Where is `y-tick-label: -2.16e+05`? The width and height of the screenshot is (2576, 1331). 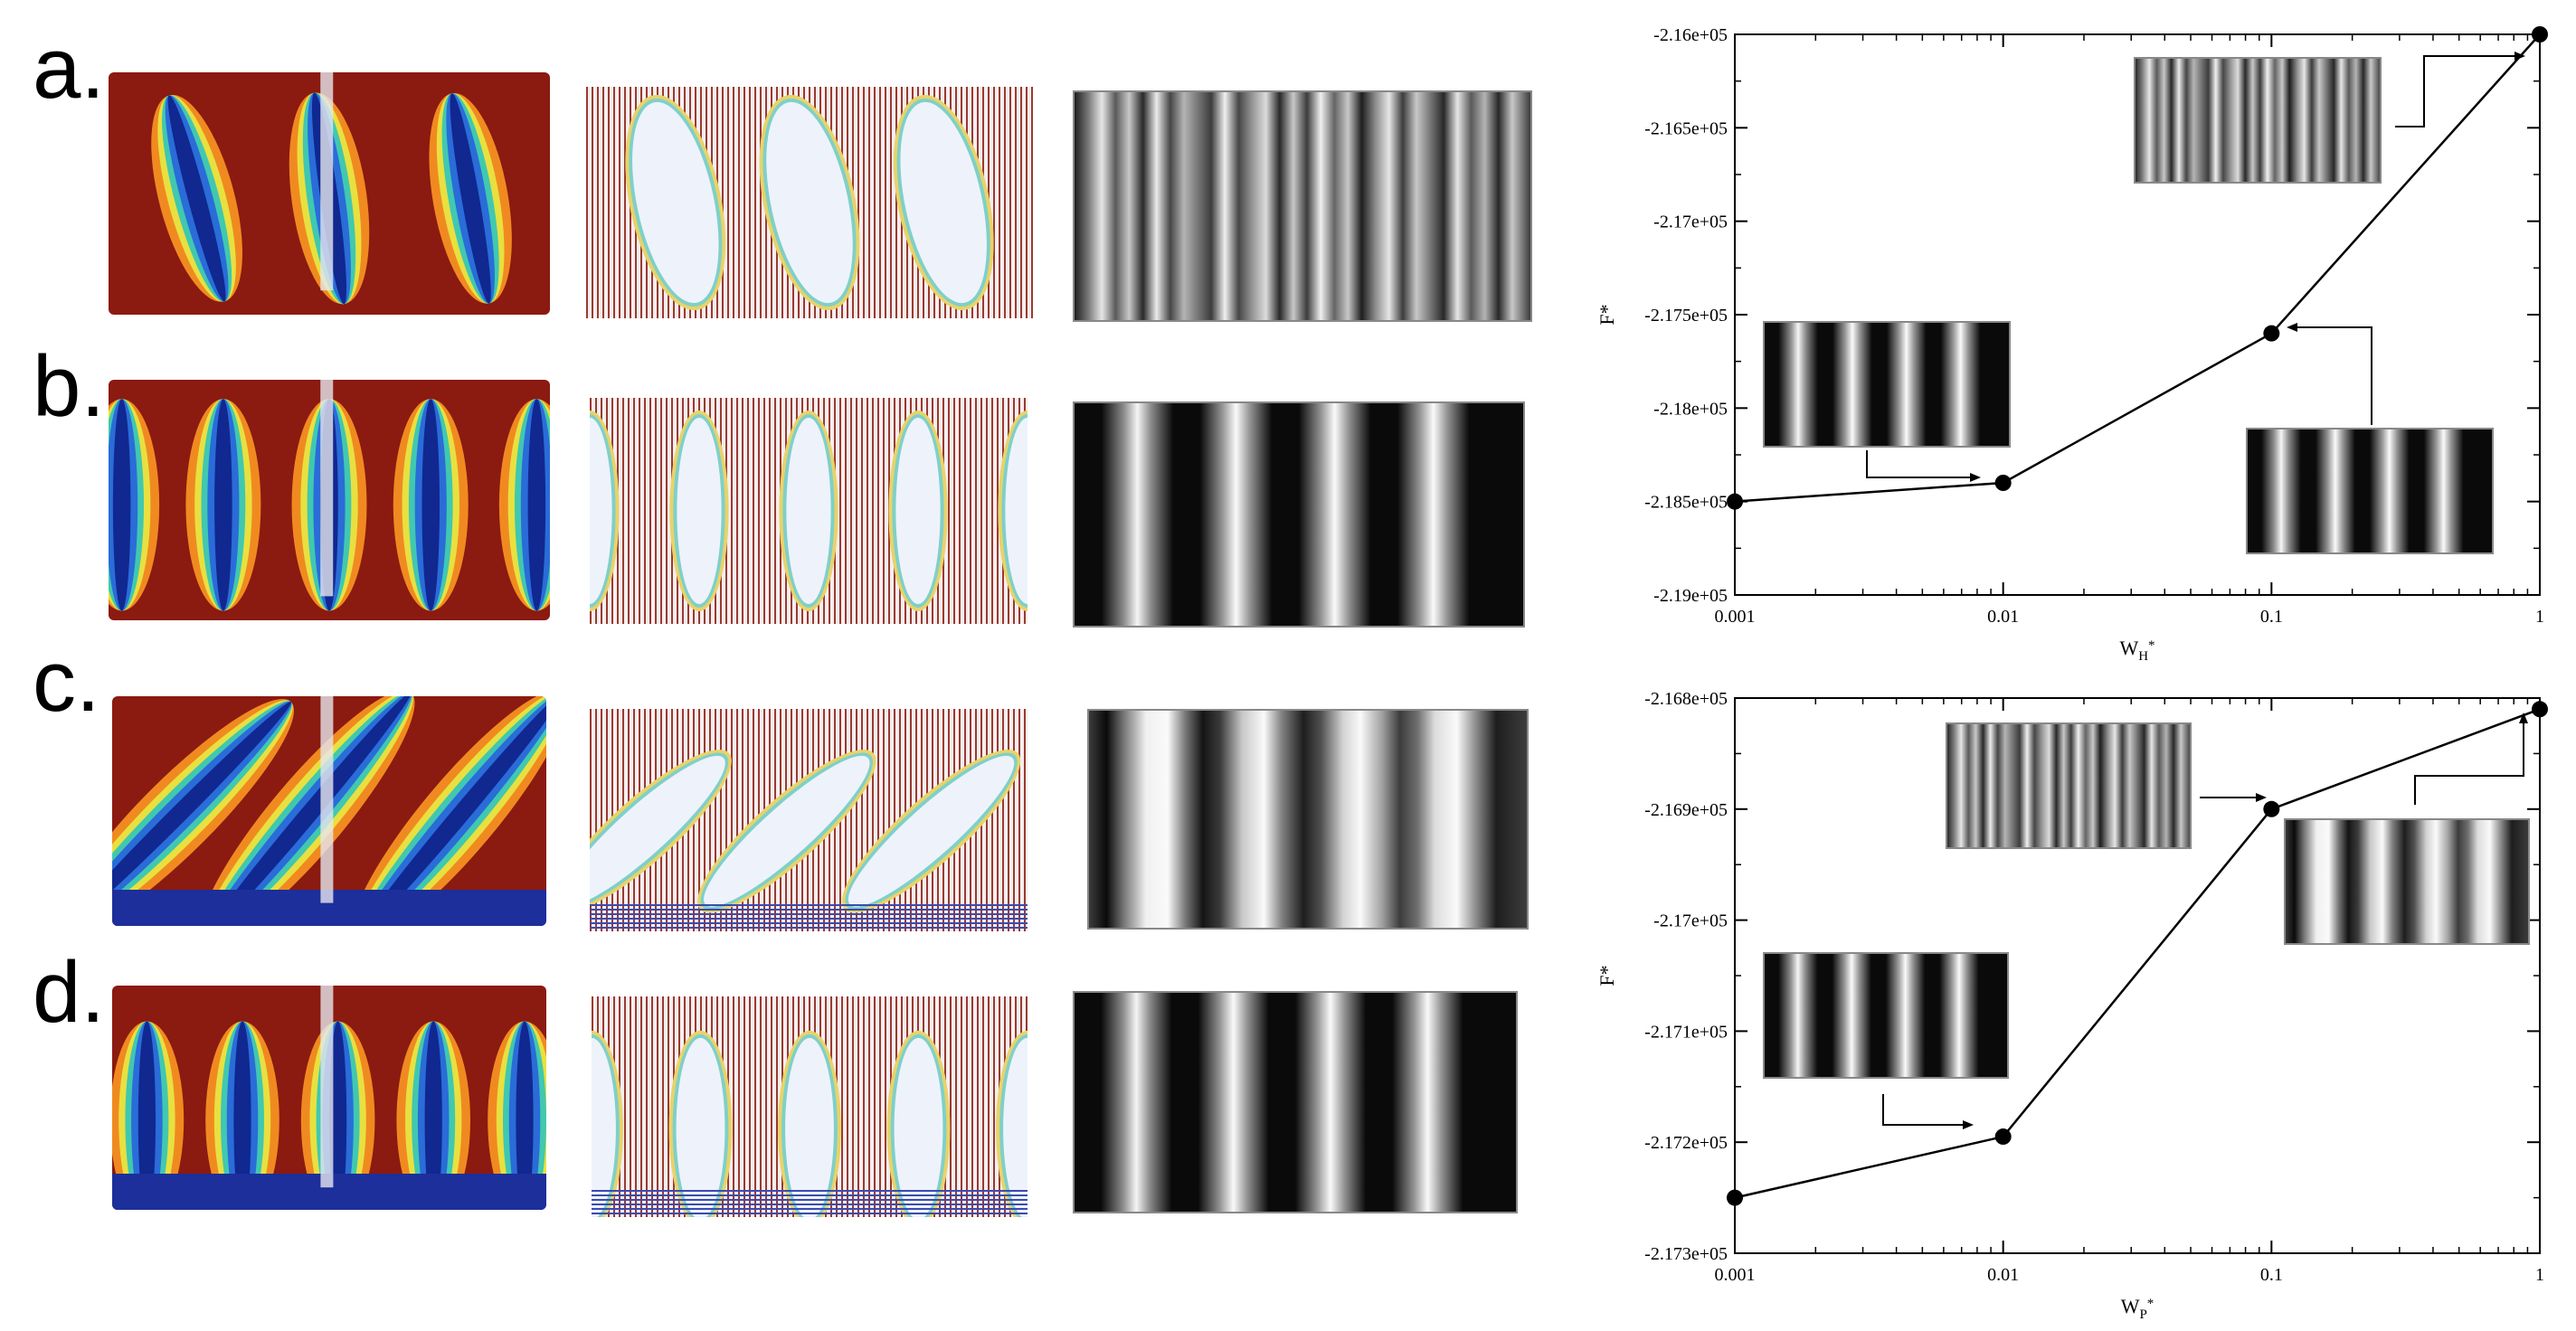
y-tick-label: -2.16e+05 is located at coordinates (1691, 35).